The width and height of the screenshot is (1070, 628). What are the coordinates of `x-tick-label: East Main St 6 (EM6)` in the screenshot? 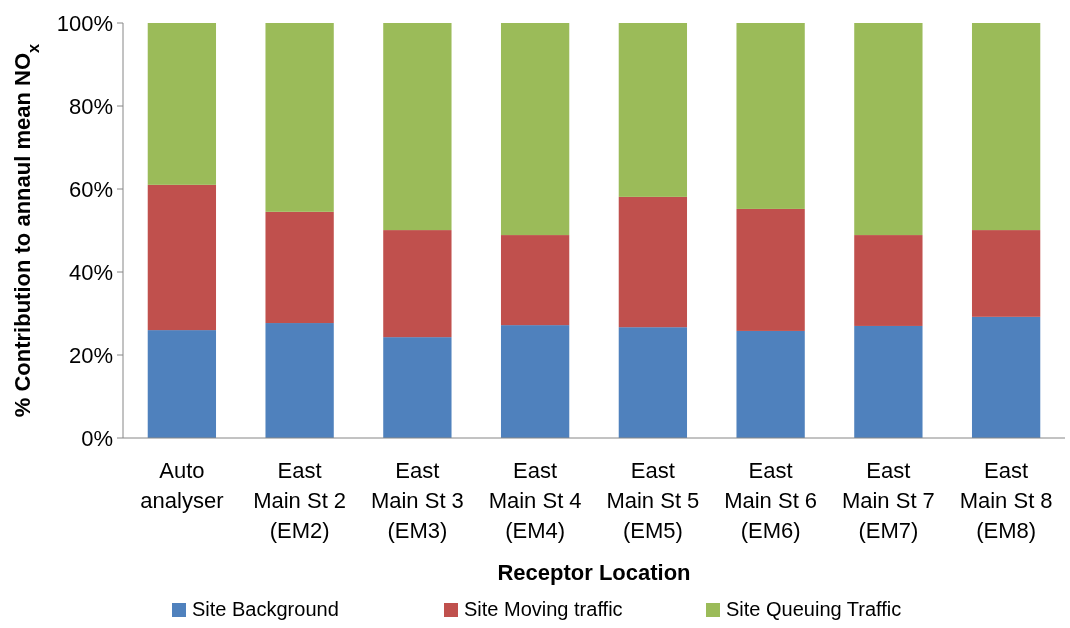 It's located at (771, 500).